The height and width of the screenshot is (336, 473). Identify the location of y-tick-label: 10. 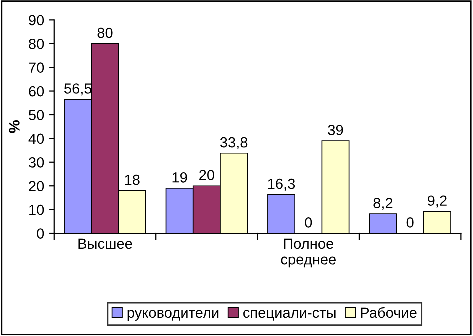
(37, 210).